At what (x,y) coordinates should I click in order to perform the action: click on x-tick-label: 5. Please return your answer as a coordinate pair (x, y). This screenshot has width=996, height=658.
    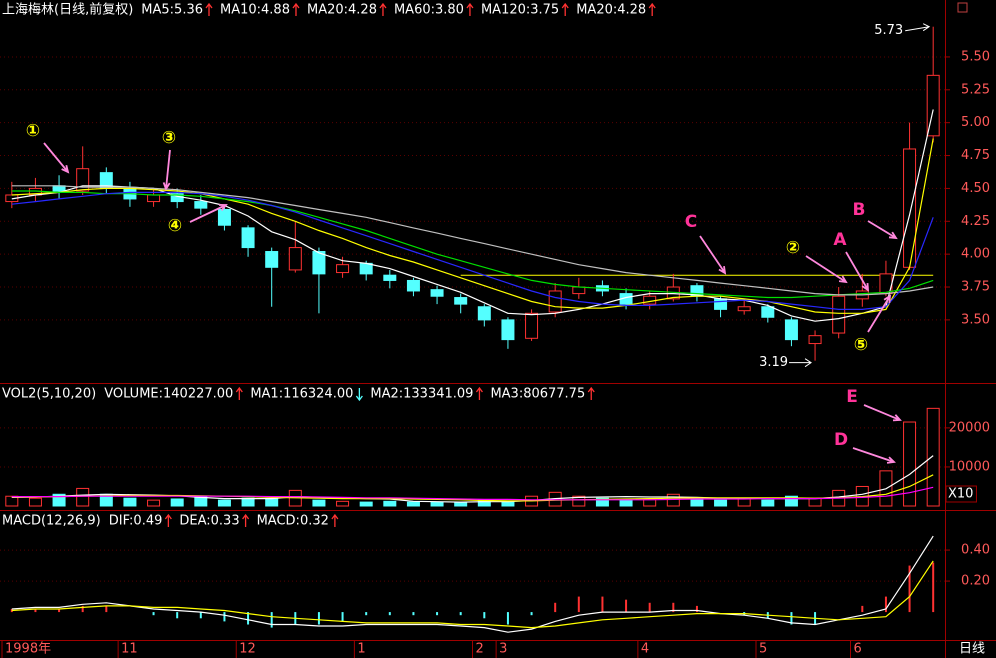
    Looking at the image, I should click on (763, 649).